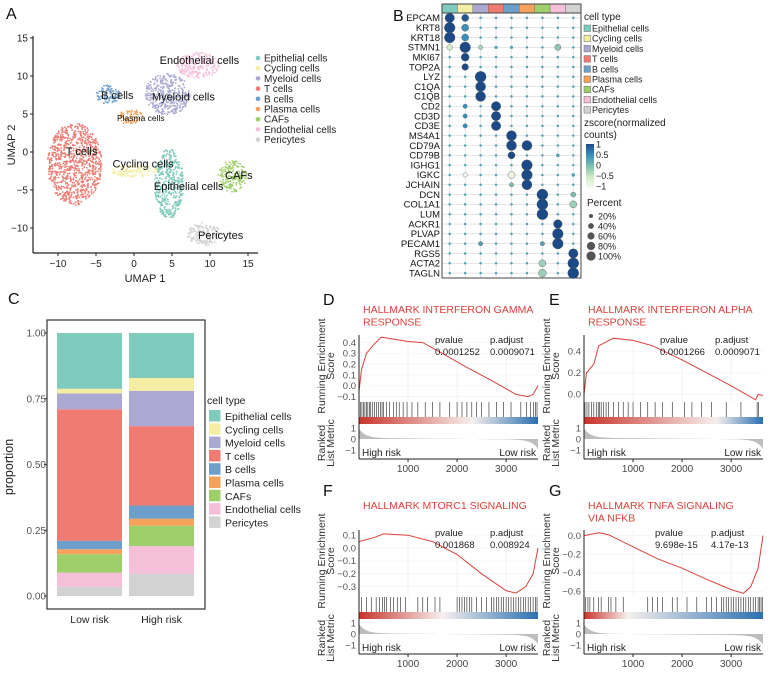 The width and height of the screenshot is (770, 677). I want to click on y-tick-label: −5, so click(23, 191).